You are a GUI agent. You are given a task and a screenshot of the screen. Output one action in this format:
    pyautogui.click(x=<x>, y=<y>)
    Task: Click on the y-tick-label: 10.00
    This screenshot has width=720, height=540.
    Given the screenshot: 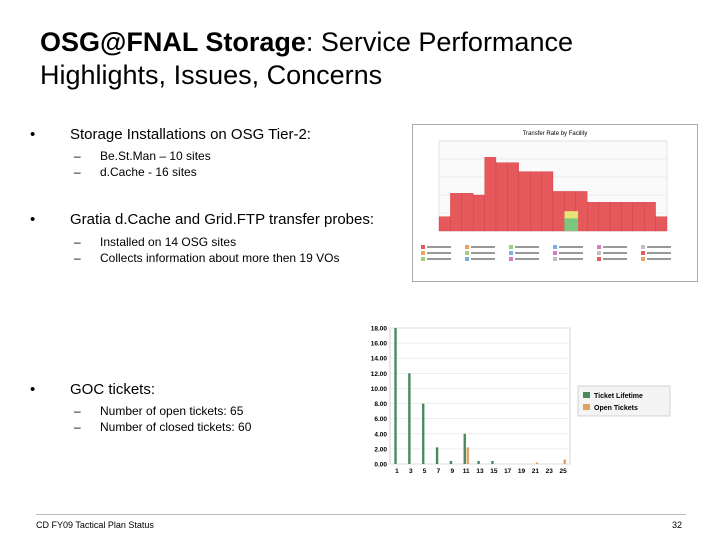 What is the action you would take?
    pyautogui.click(x=379, y=389)
    